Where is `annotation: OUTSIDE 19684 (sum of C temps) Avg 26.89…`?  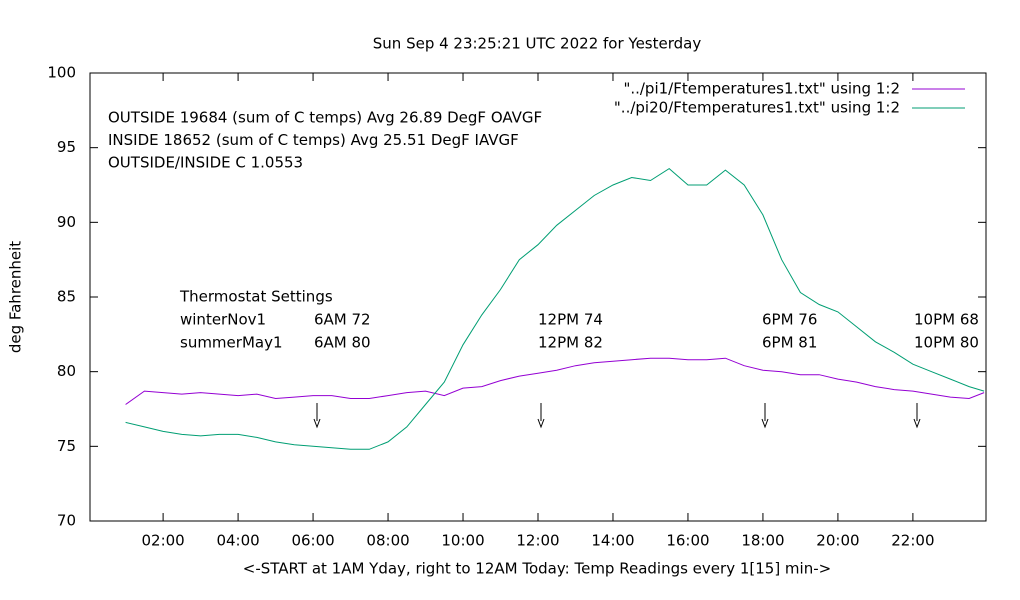 annotation: OUTSIDE 19684 (sum of C temps) Avg 26.89… is located at coordinates (325, 118).